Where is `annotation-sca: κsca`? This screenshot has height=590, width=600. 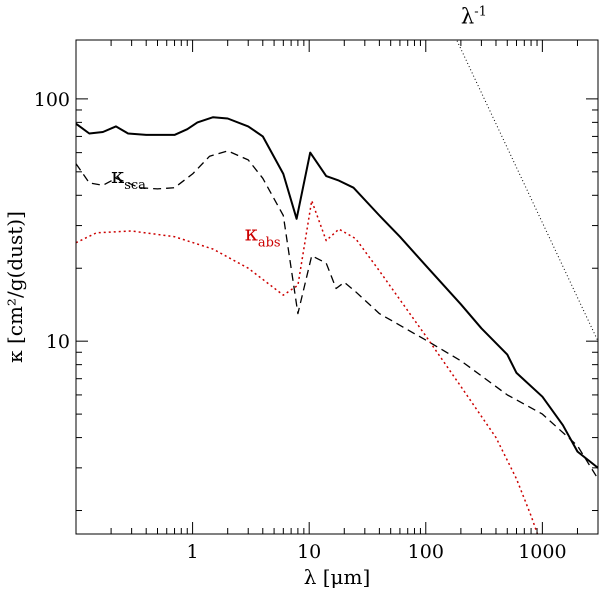 annotation-sca: κsca is located at coordinates (128, 178).